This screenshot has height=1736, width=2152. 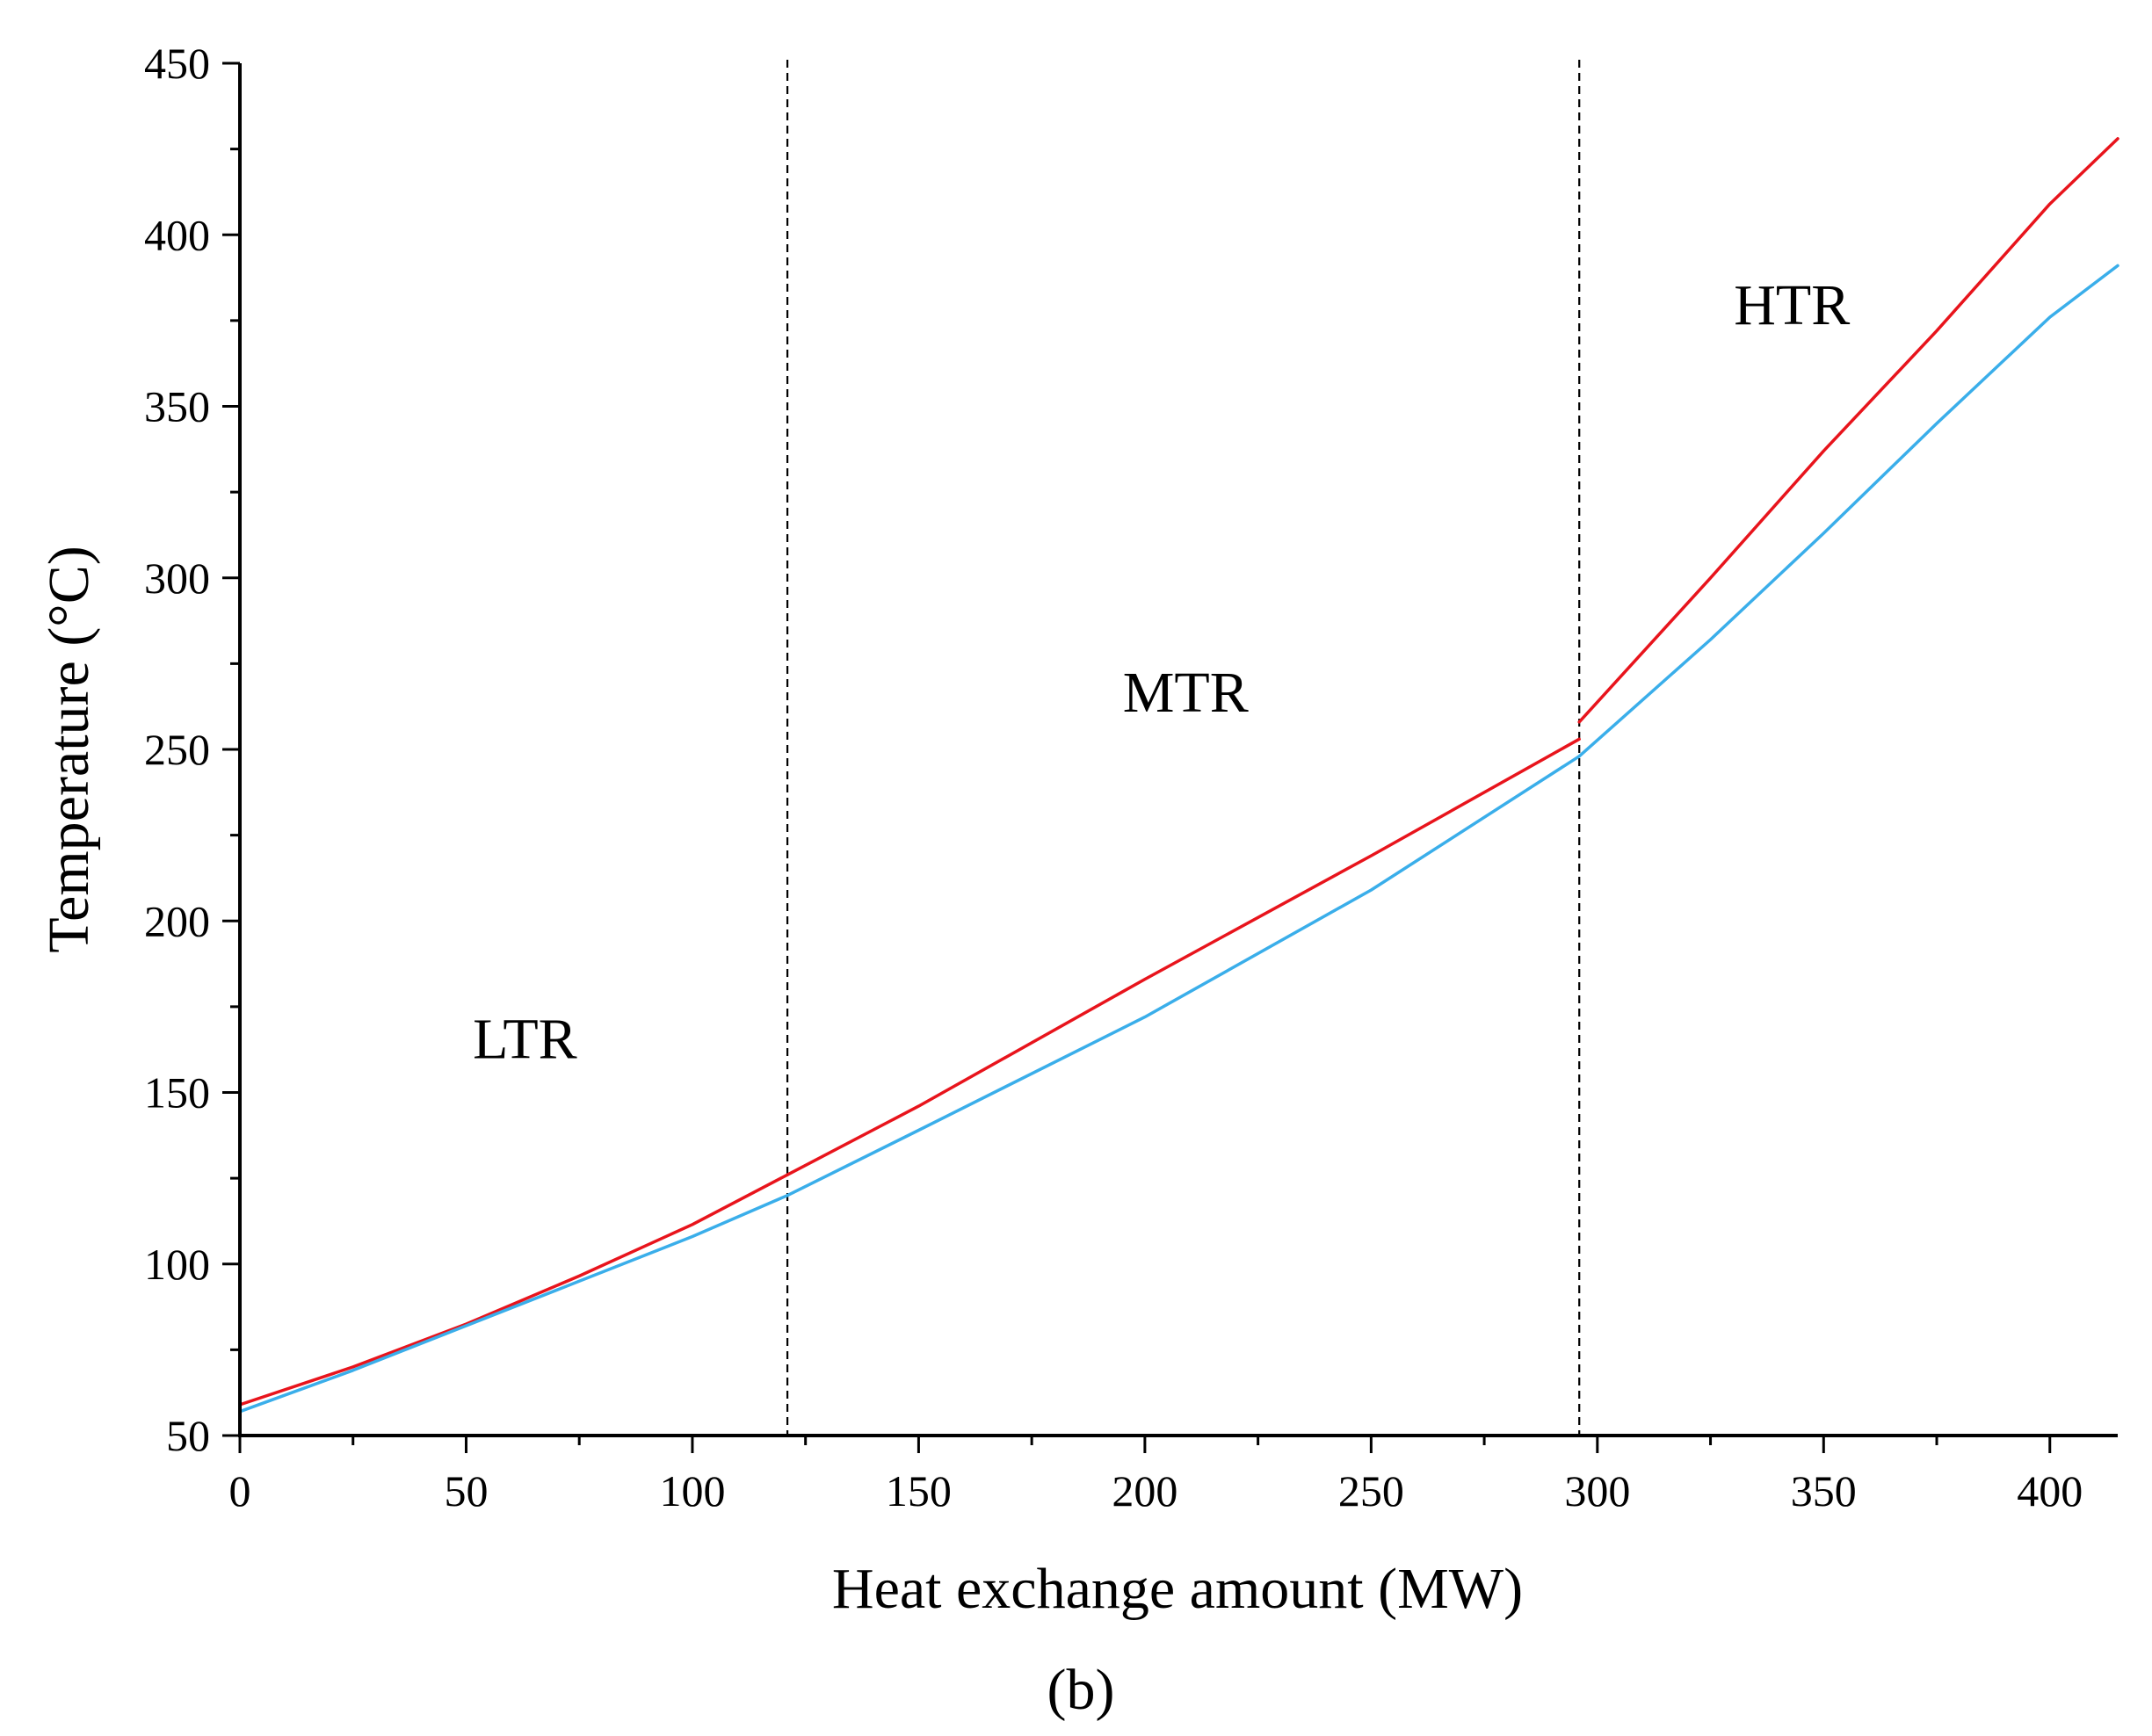 What do you see at coordinates (177, 63) in the screenshot?
I see `y-tick-label: 450` at bounding box center [177, 63].